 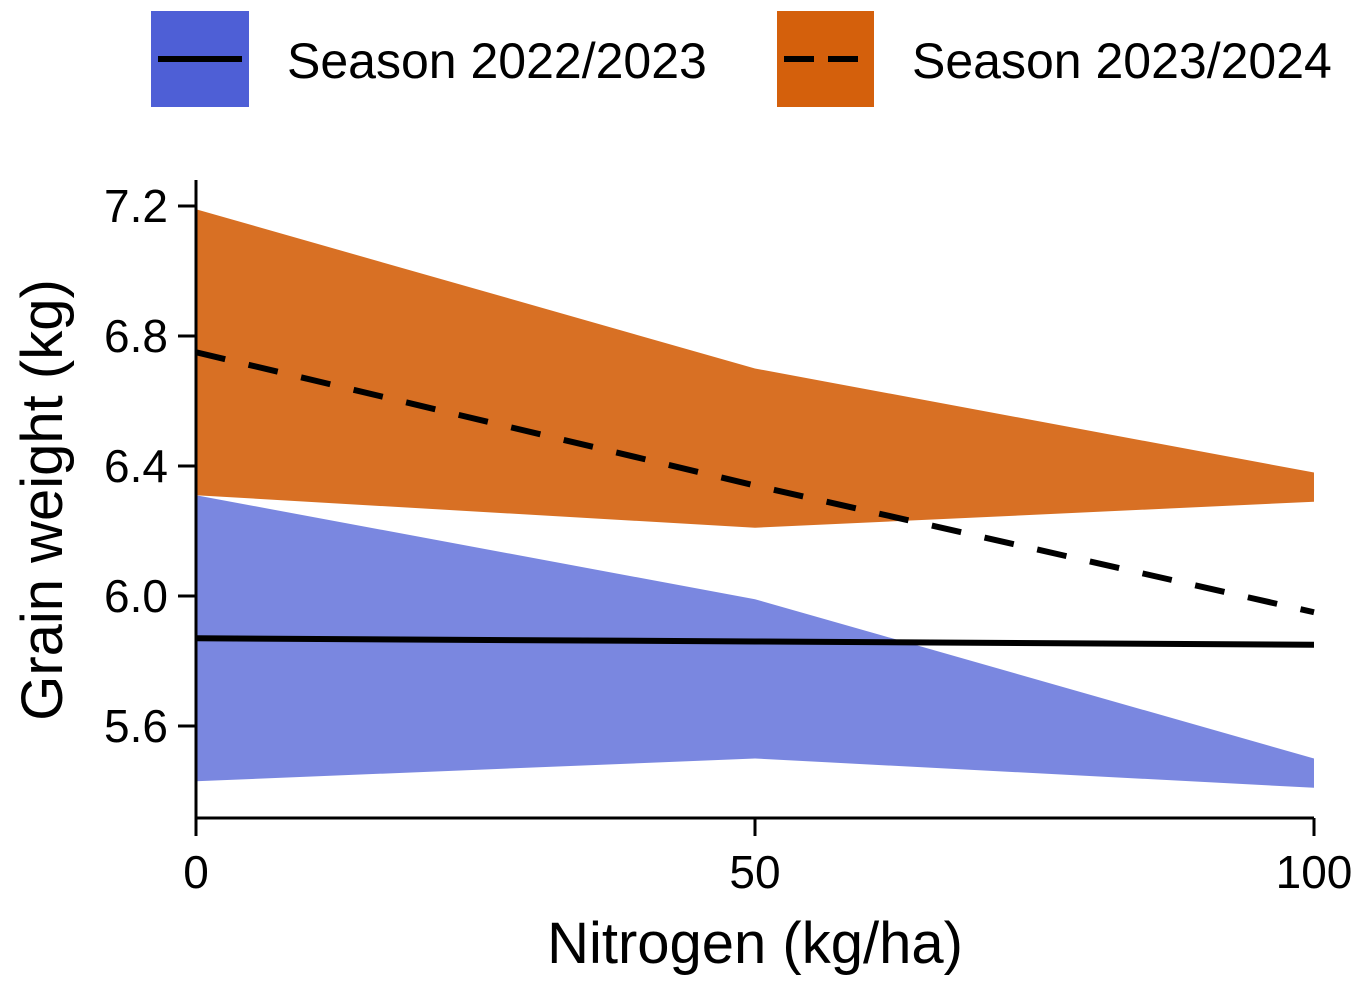 I want to click on y-axis-title: Grain weight (kg), so click(x=42, y=500).